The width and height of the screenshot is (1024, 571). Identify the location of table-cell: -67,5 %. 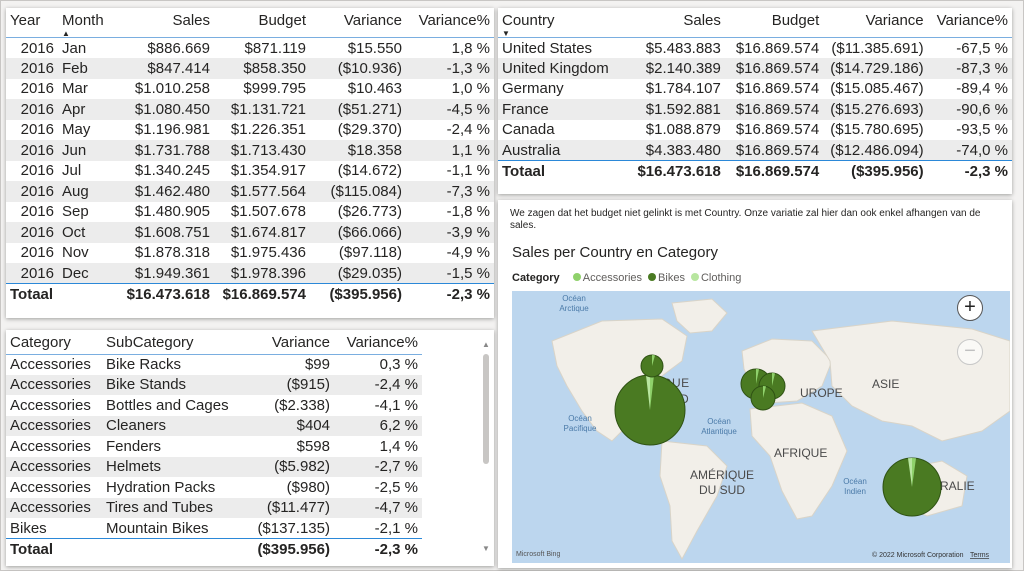
(982, 48).